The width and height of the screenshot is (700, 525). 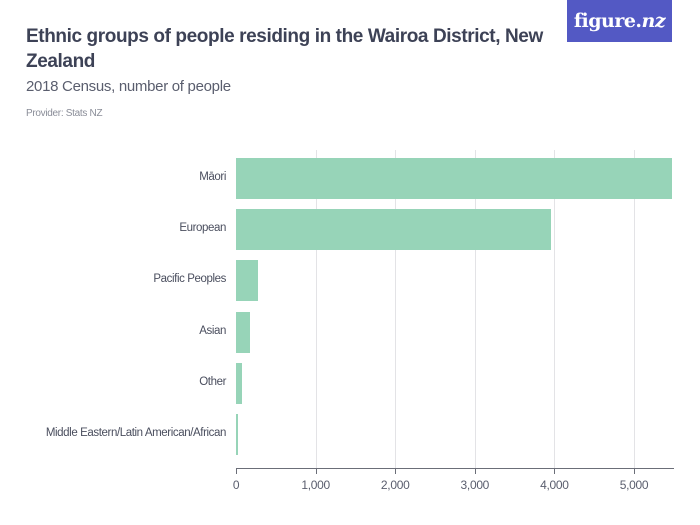 I want to click on x-tick-label: 0, so click(x=236, y=485).